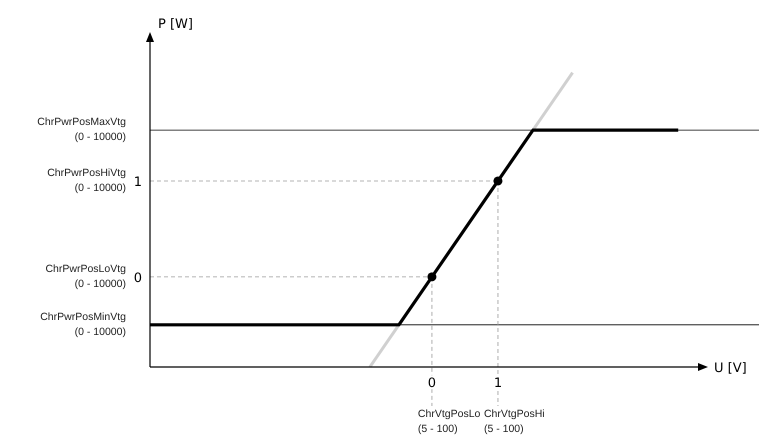  Describe the element at coordinates (449, 421) in the screenshot. I see `ref-line-label: ChrVtgPosLo (5 - 100)` at that location.